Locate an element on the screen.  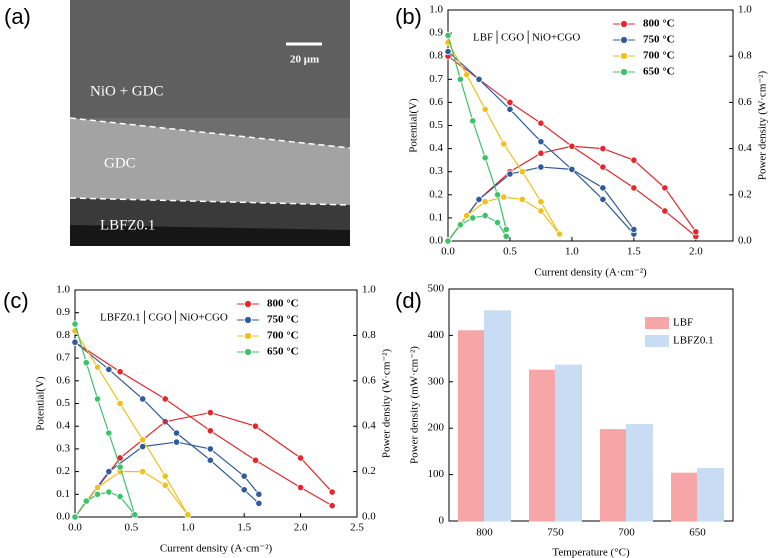
legend-label: LBFZ0.1 is located at coordinates (693, 341).